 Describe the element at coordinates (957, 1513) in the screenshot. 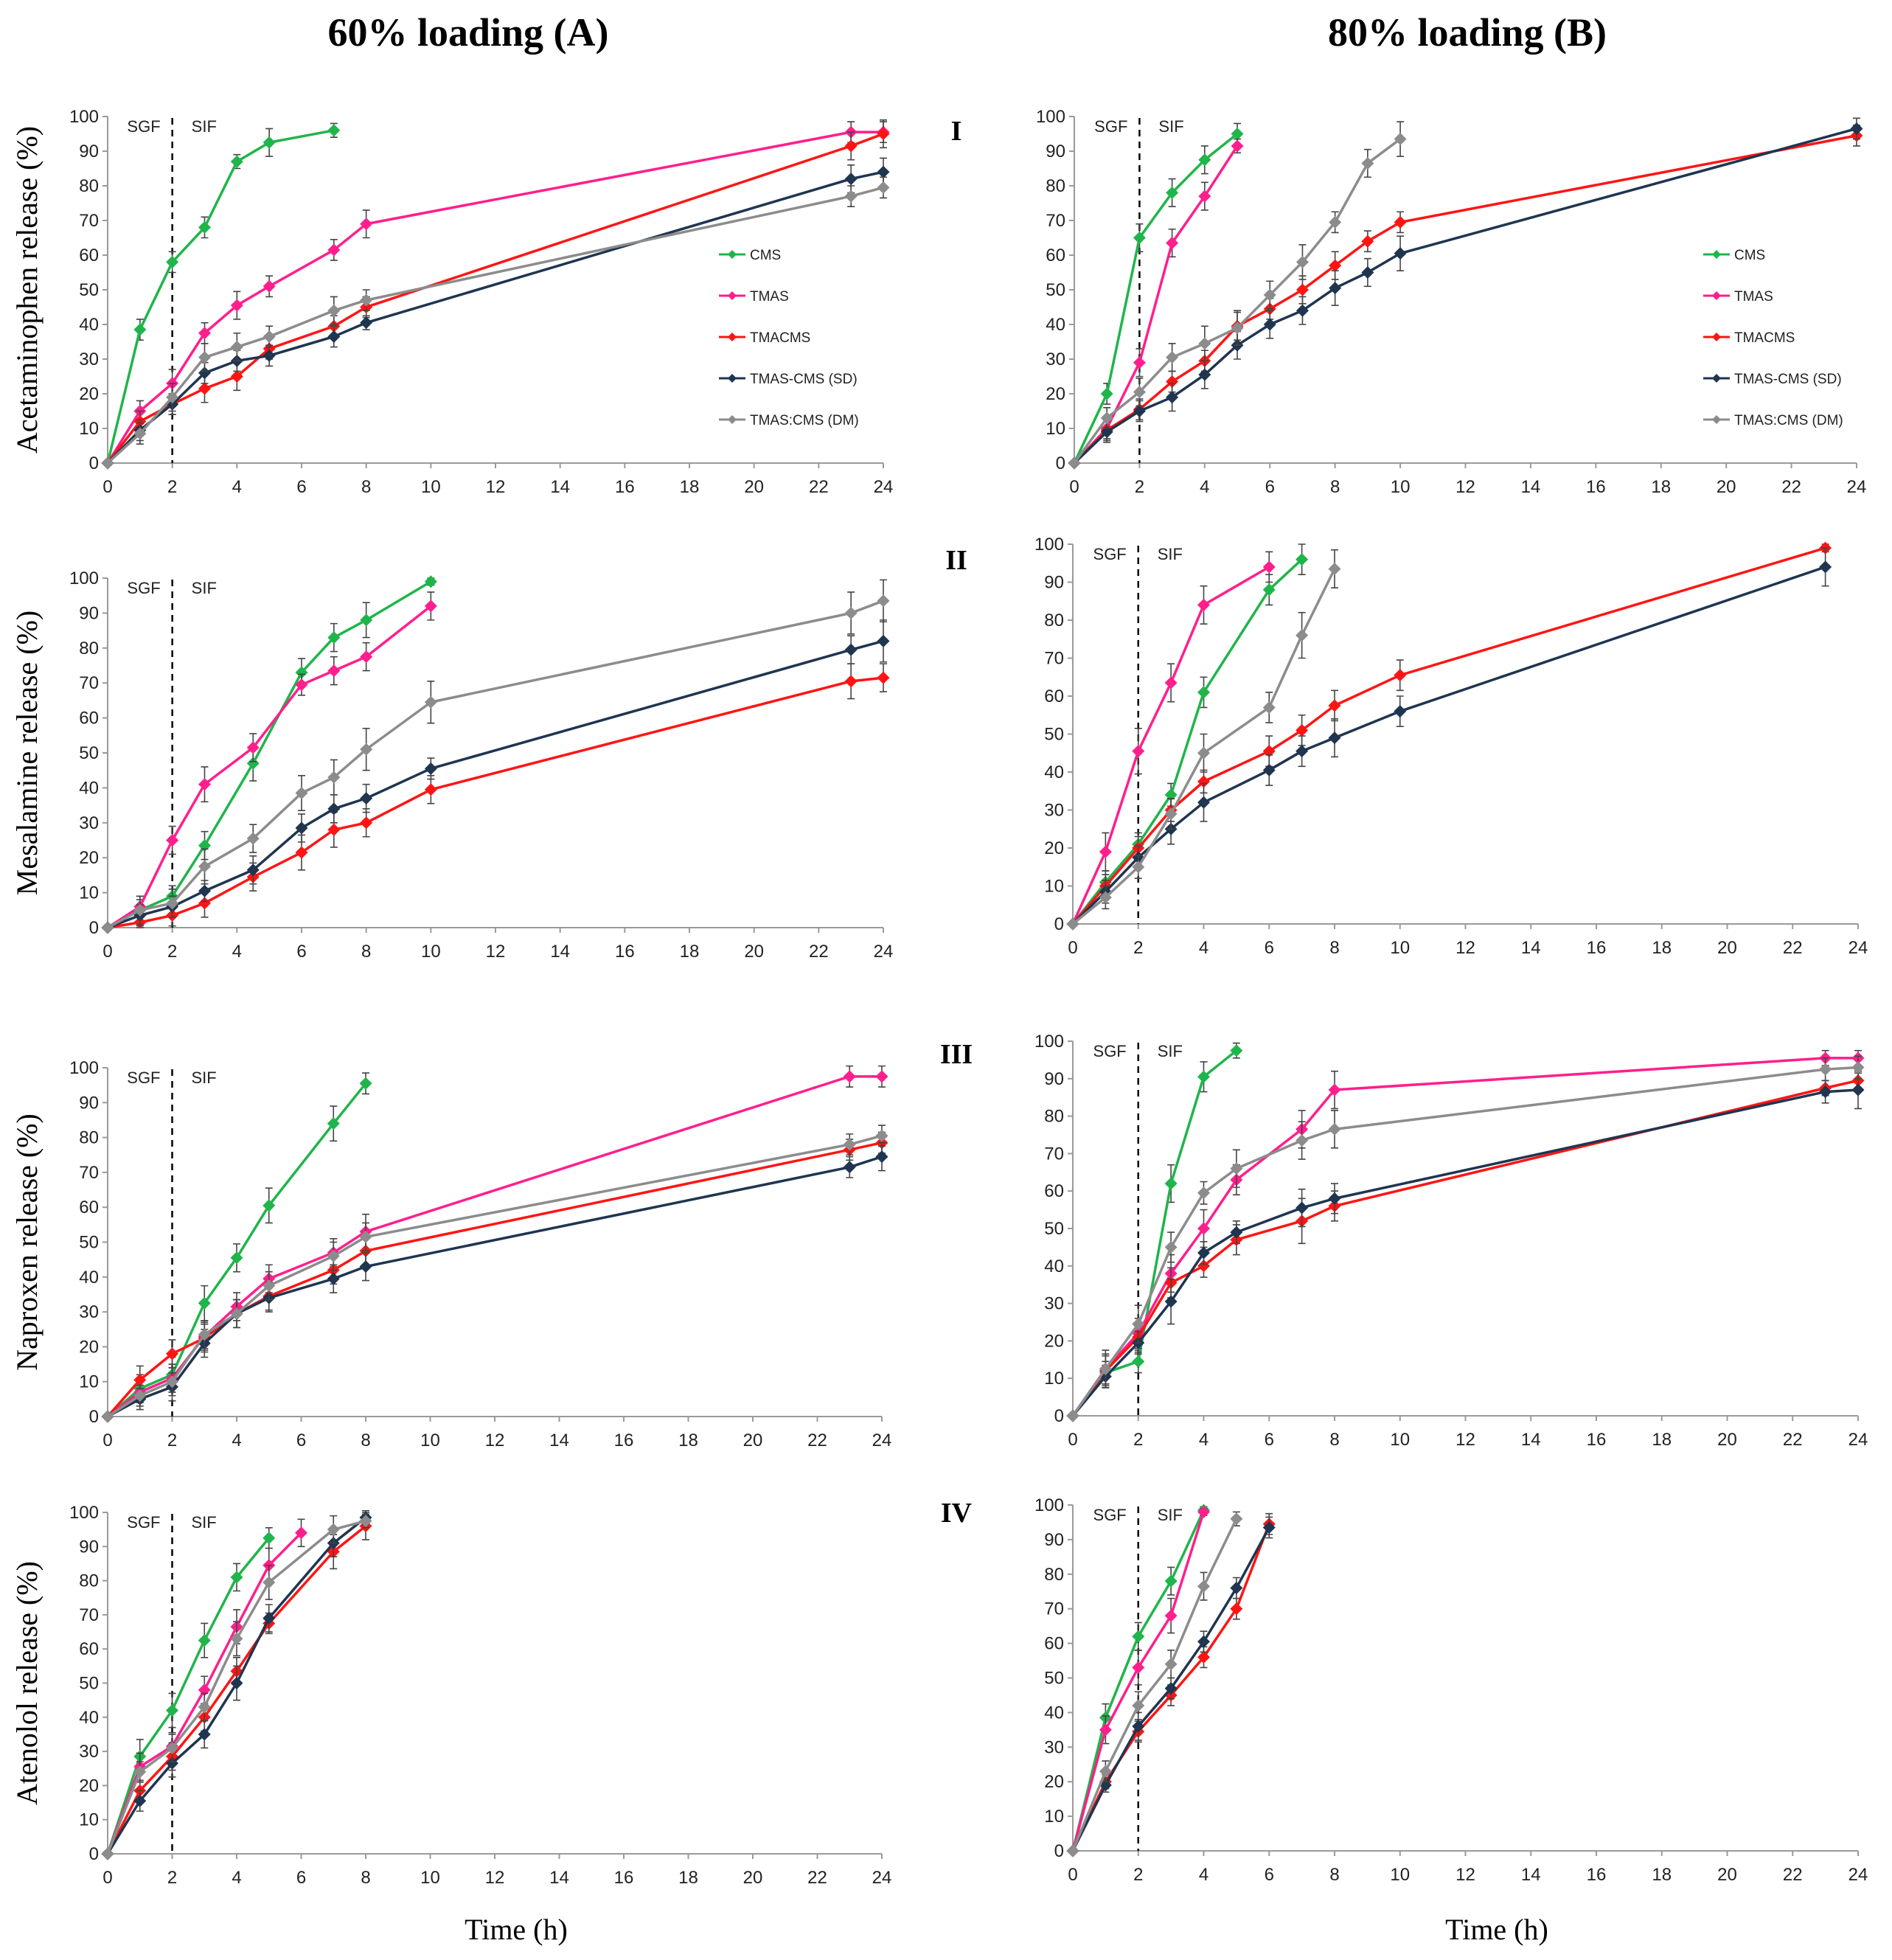

I see `row-label-iv: IV` at that location.